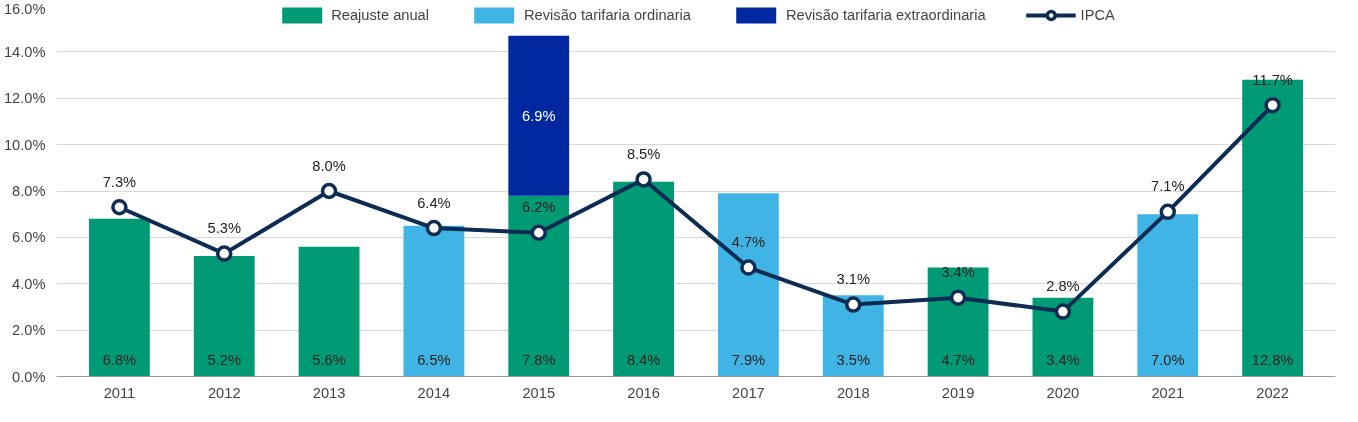  What do you see at coordinates (224, 228) in the screenshot?
I see `data-label: 5.3%` at bounding box center [224, 228].